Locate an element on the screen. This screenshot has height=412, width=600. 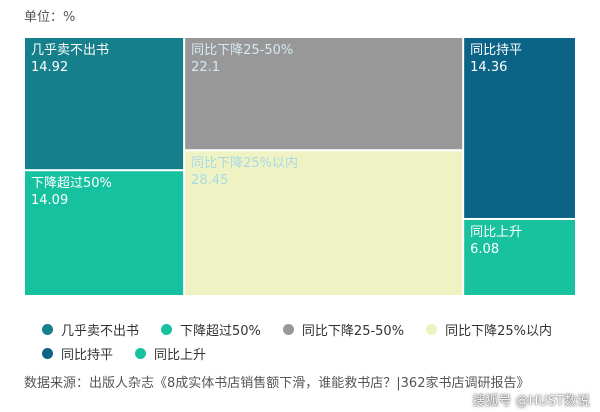
legend-item: 几乎卖不出书 is located at coordinates (91, 329).